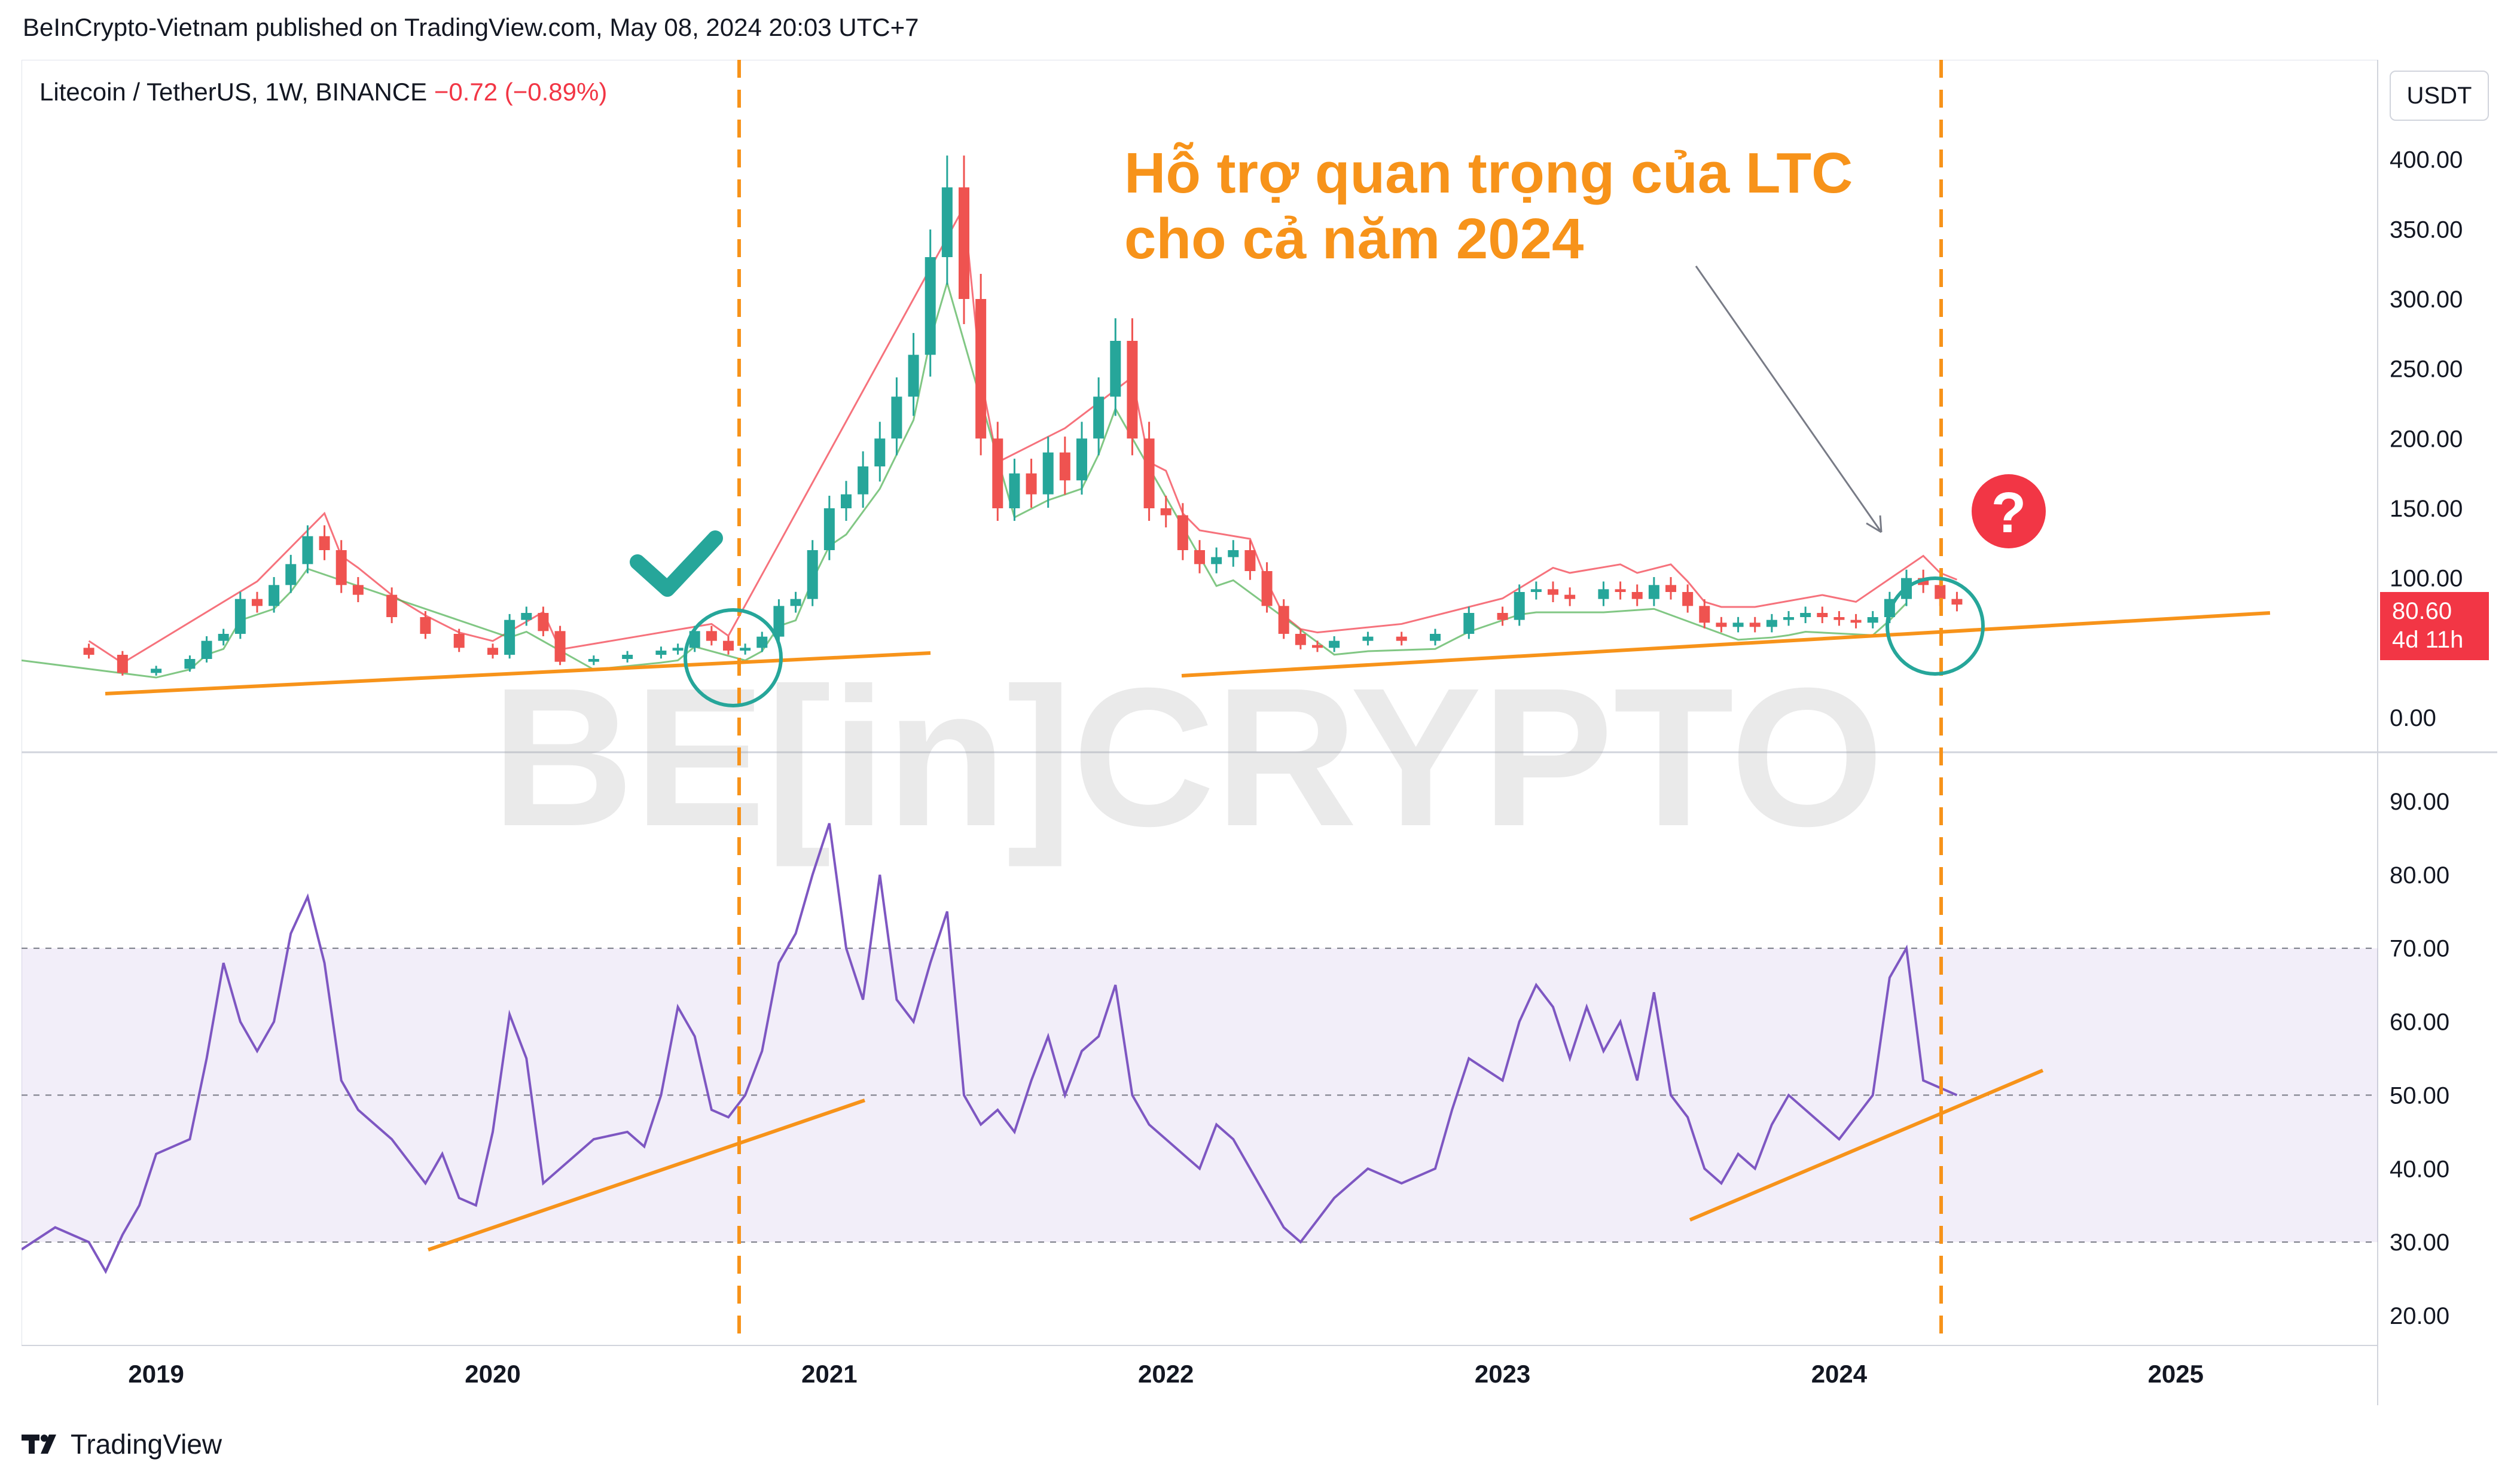  What do you see at coordinates (734, 657) in the screenshot?
I see `highlight-circle-2020` at bounding box center [734, 657].